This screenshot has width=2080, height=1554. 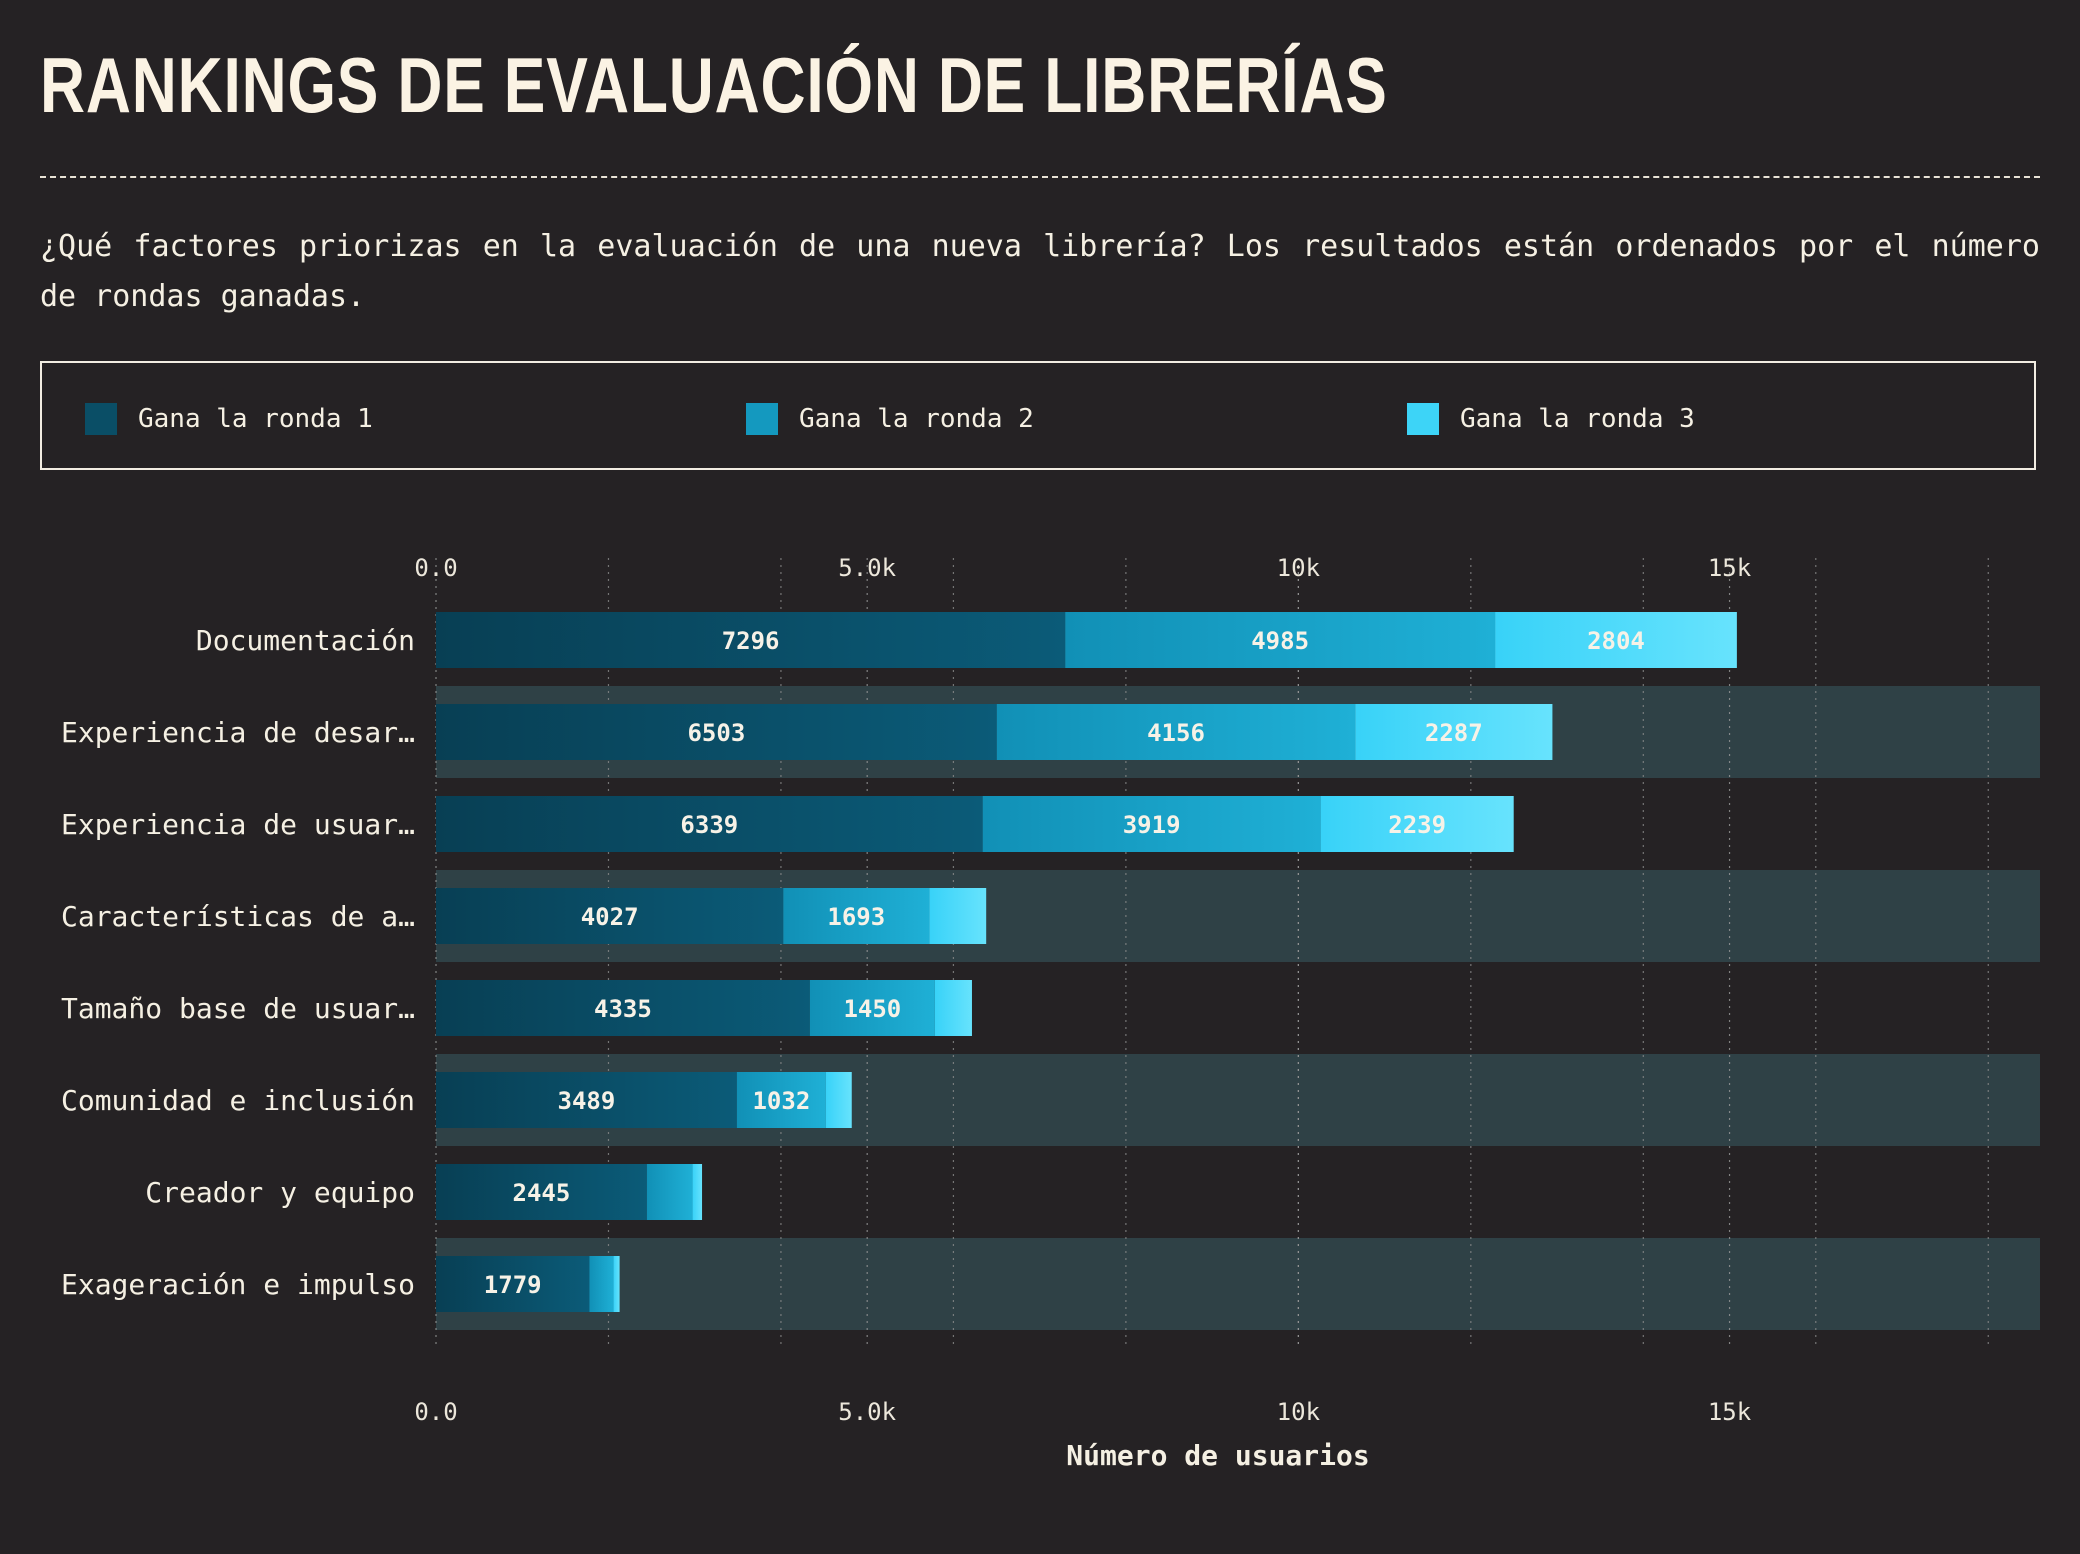 What do you see at coordinates (435, 568) in the screenshot?
I see `x-tick-label-top: 0.0` at bounding box center [435, 568].